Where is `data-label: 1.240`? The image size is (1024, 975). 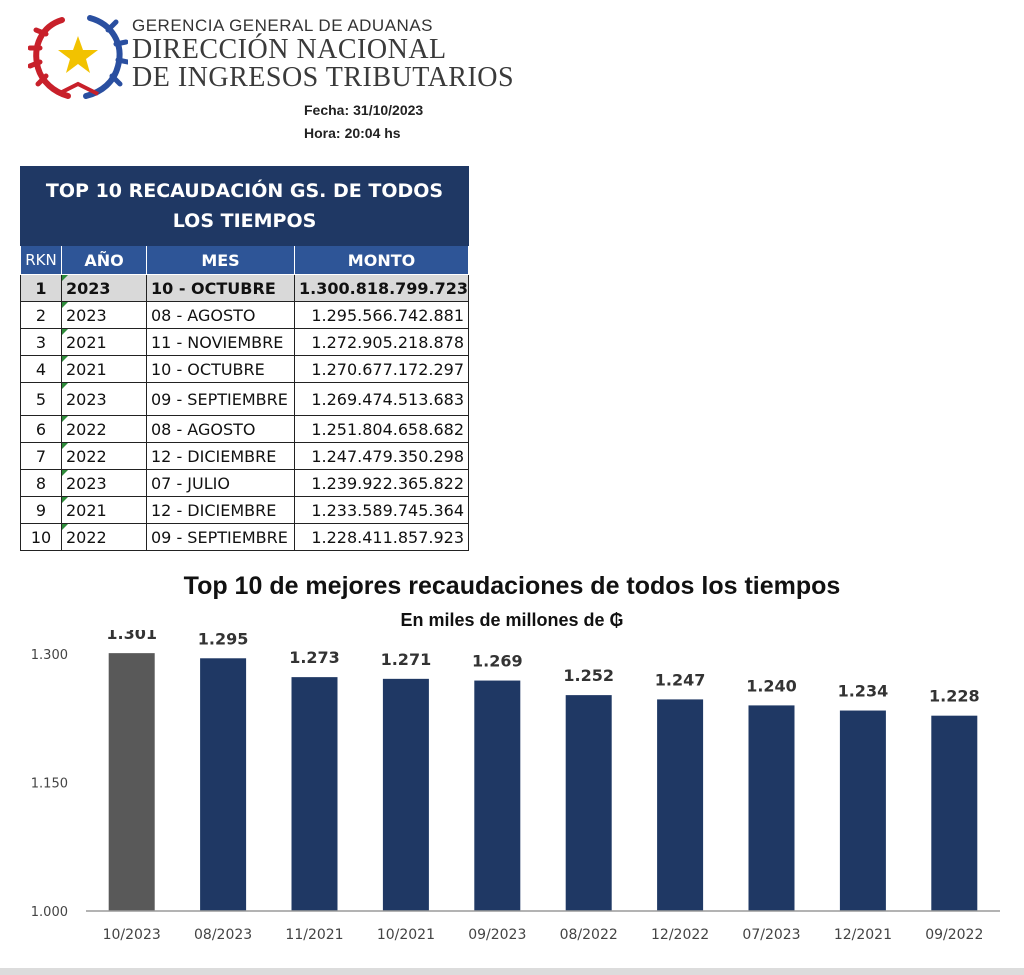
data-label: 1.240 is located at coordinates (771, 685).